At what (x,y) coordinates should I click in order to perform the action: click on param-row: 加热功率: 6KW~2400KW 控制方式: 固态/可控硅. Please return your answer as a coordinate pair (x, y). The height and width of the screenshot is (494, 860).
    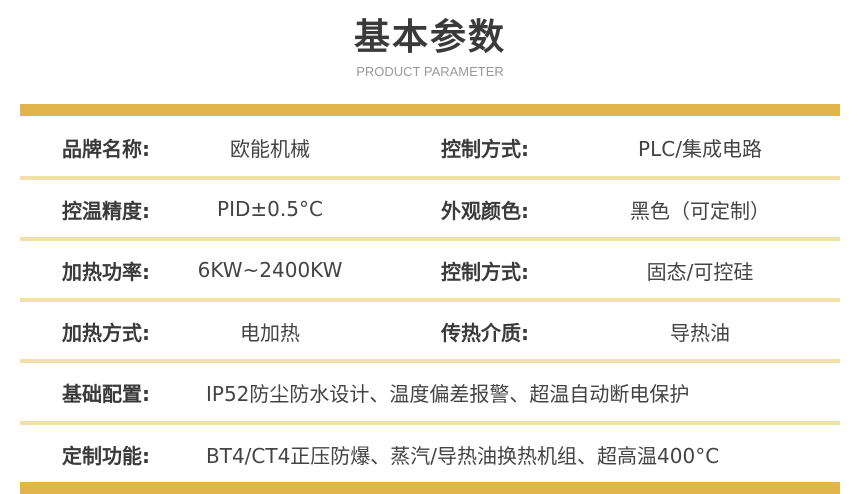
    Looking at the image, I should click on (430, 270).